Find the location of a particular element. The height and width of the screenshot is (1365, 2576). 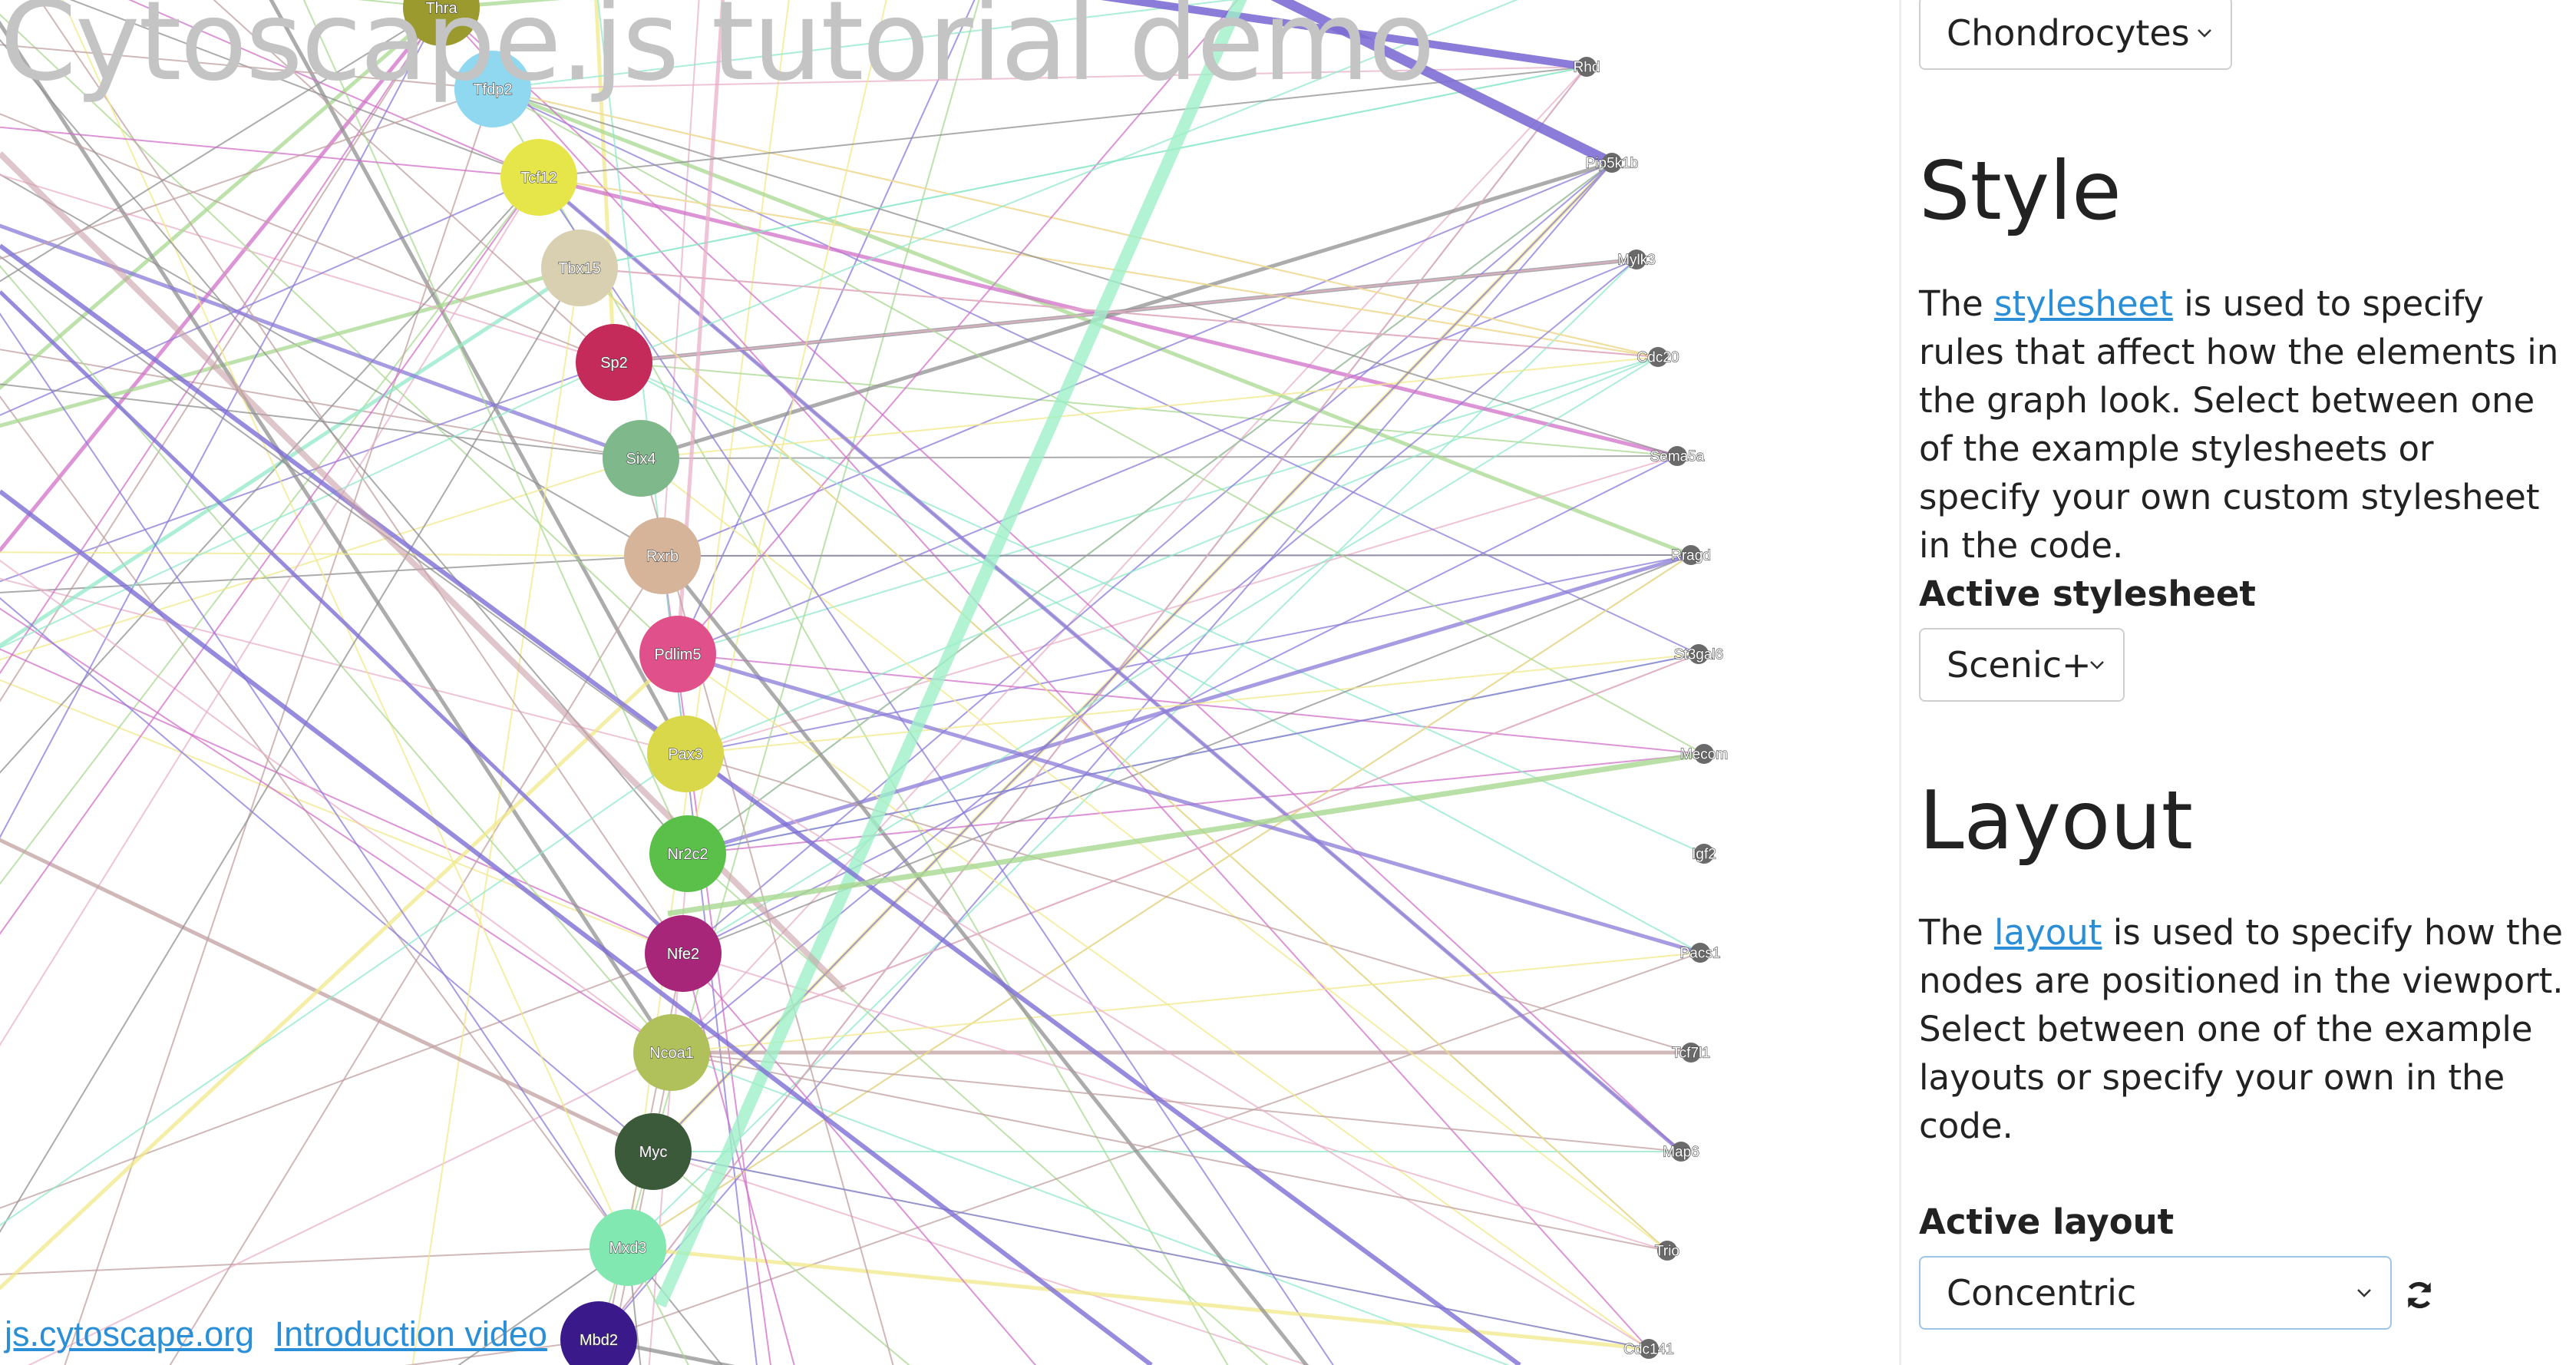

layout-link: layout is located at coordinates (2048, 932).